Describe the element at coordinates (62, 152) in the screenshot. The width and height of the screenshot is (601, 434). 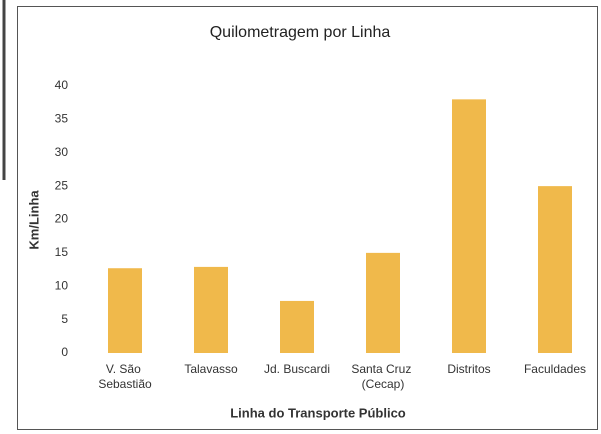
I see `y-tick-label: 30` at that location.